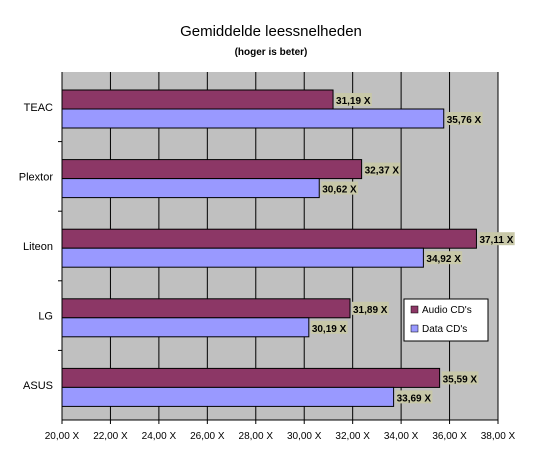 Image resolution: width=541 pixels, height=471 pixels. I want to click on data-label: 31,89 X, so click(370, 310).